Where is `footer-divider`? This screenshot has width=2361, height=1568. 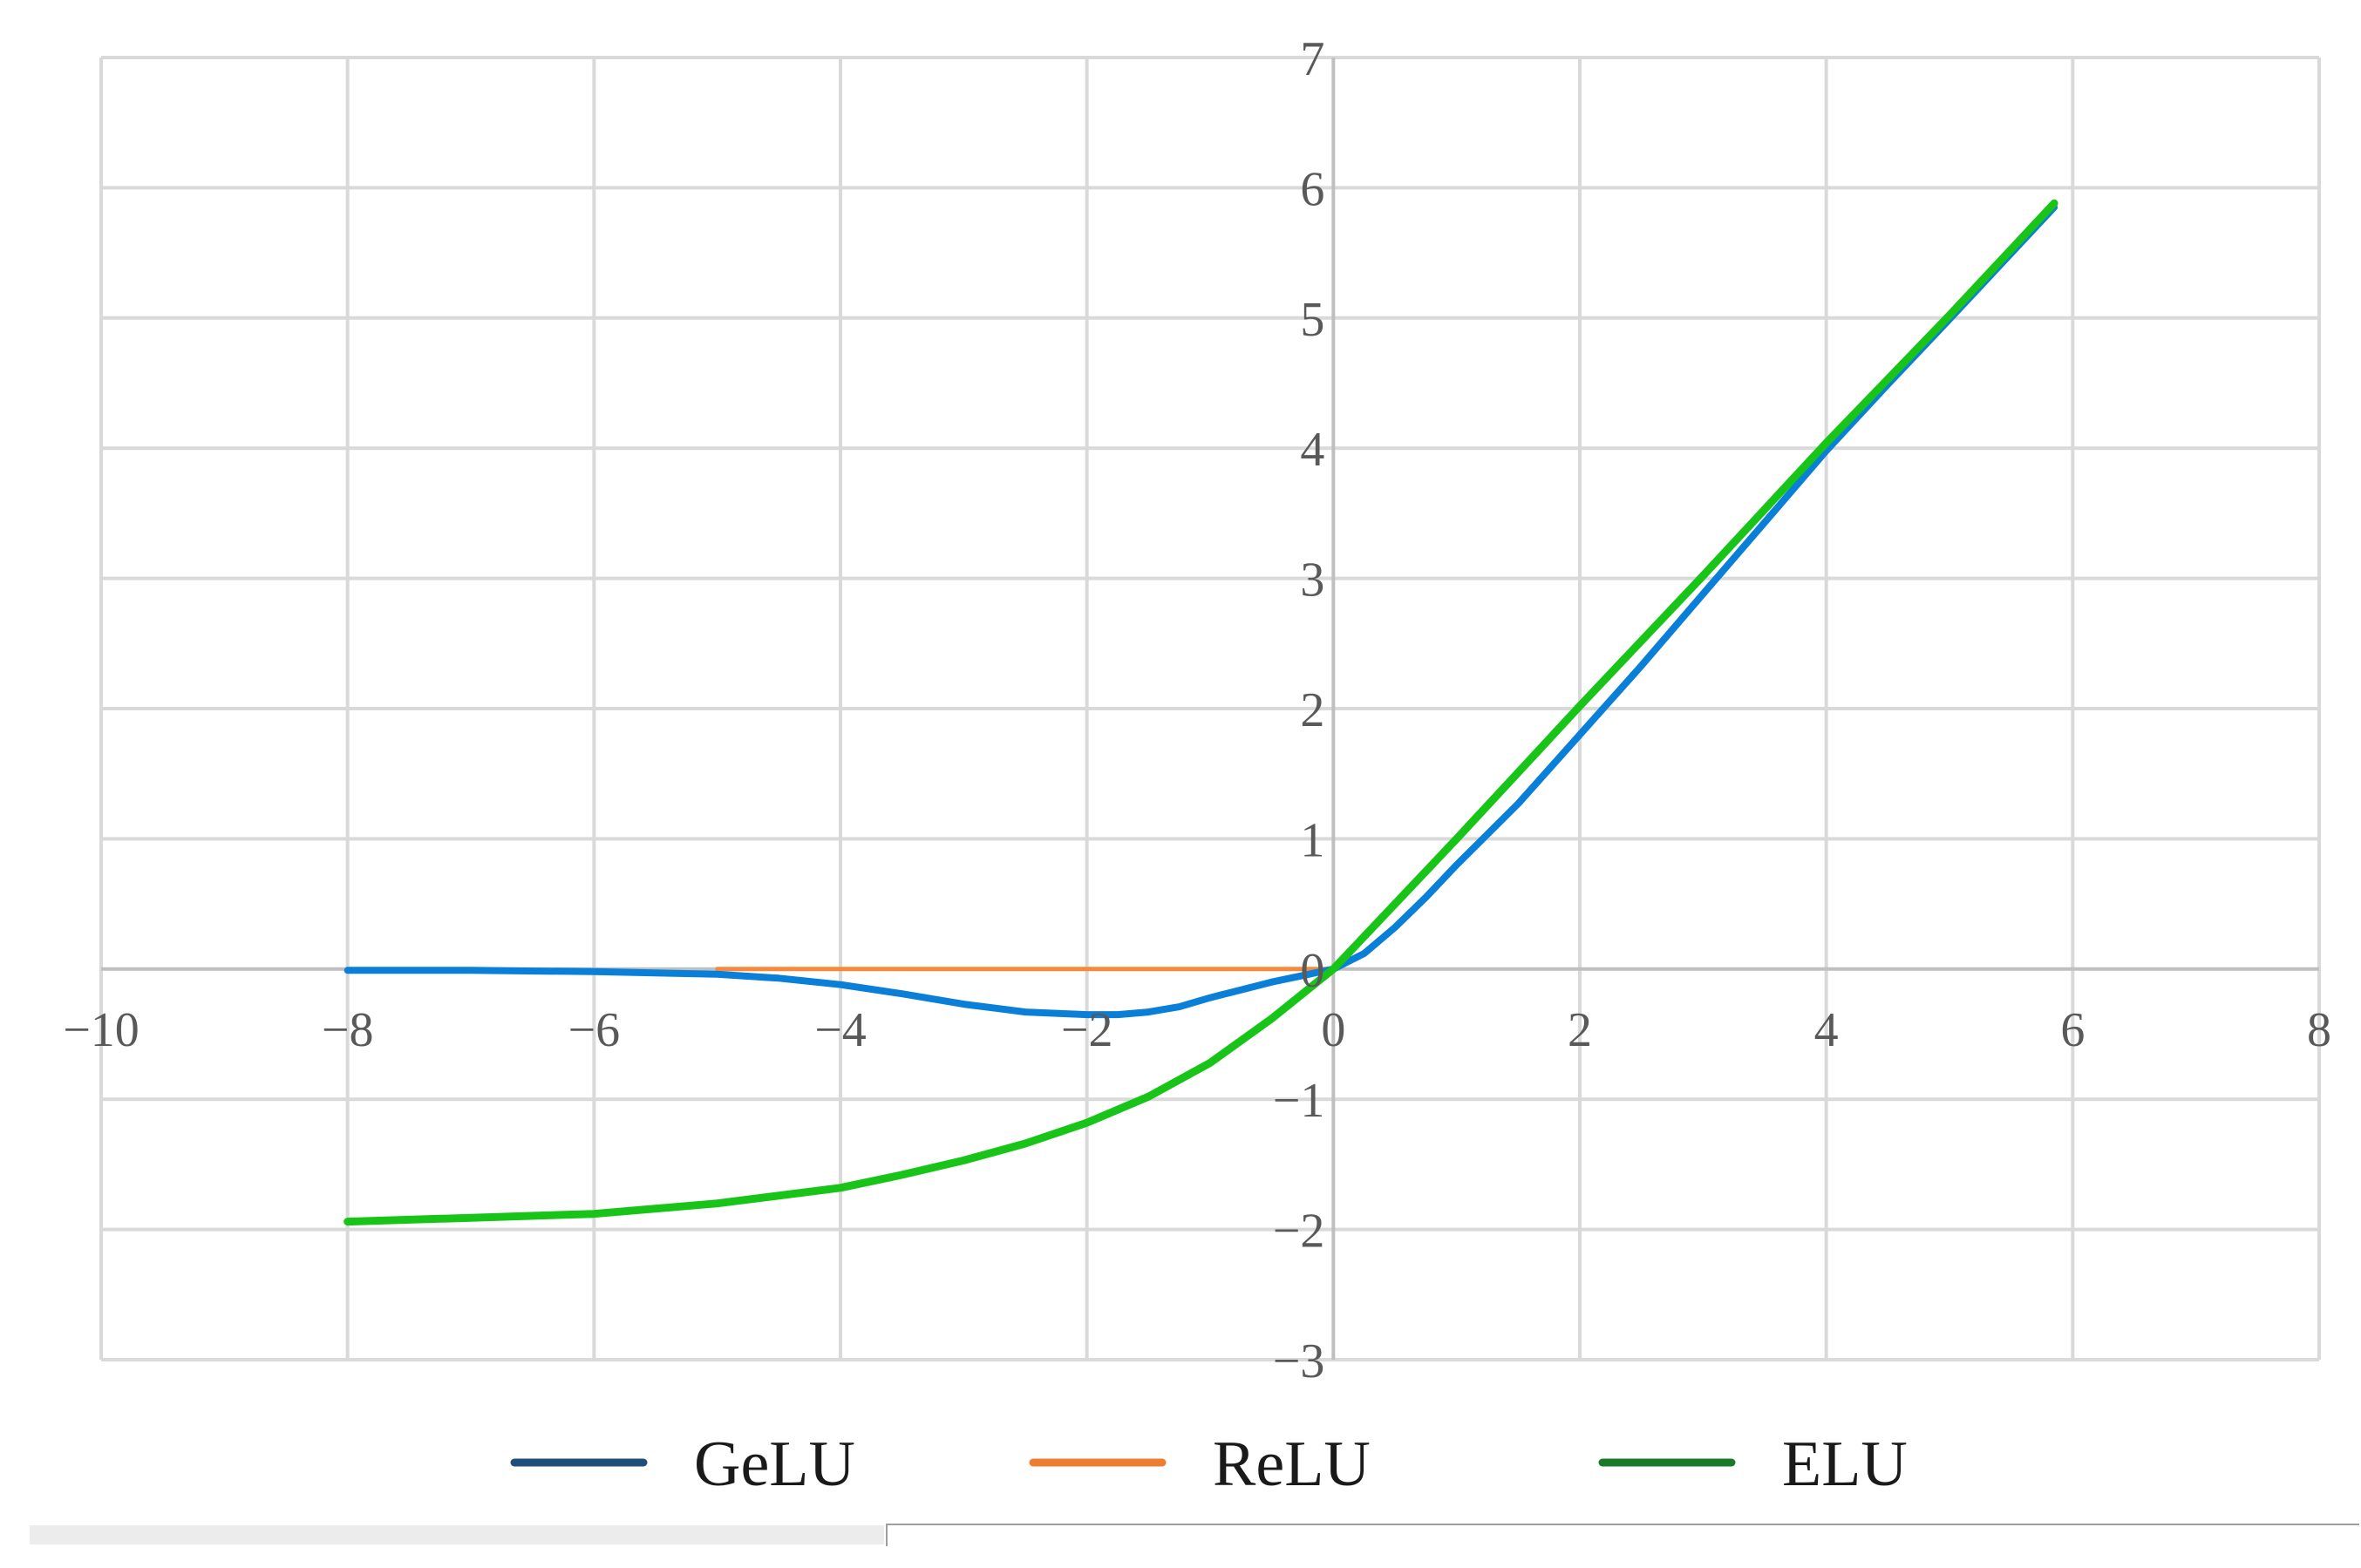
footer-divider is located at coordinates (1622, 1524).